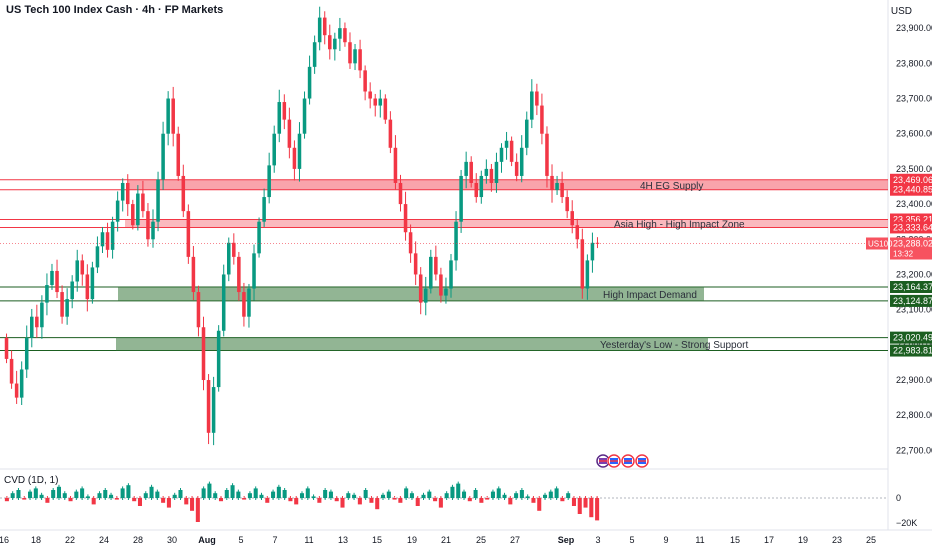 Image resolution: width=932 pixels, height=550 pixels. Describe the element at coordinates (4, 540) in the screenshot. I see `time-tick-label: 16` at that location.